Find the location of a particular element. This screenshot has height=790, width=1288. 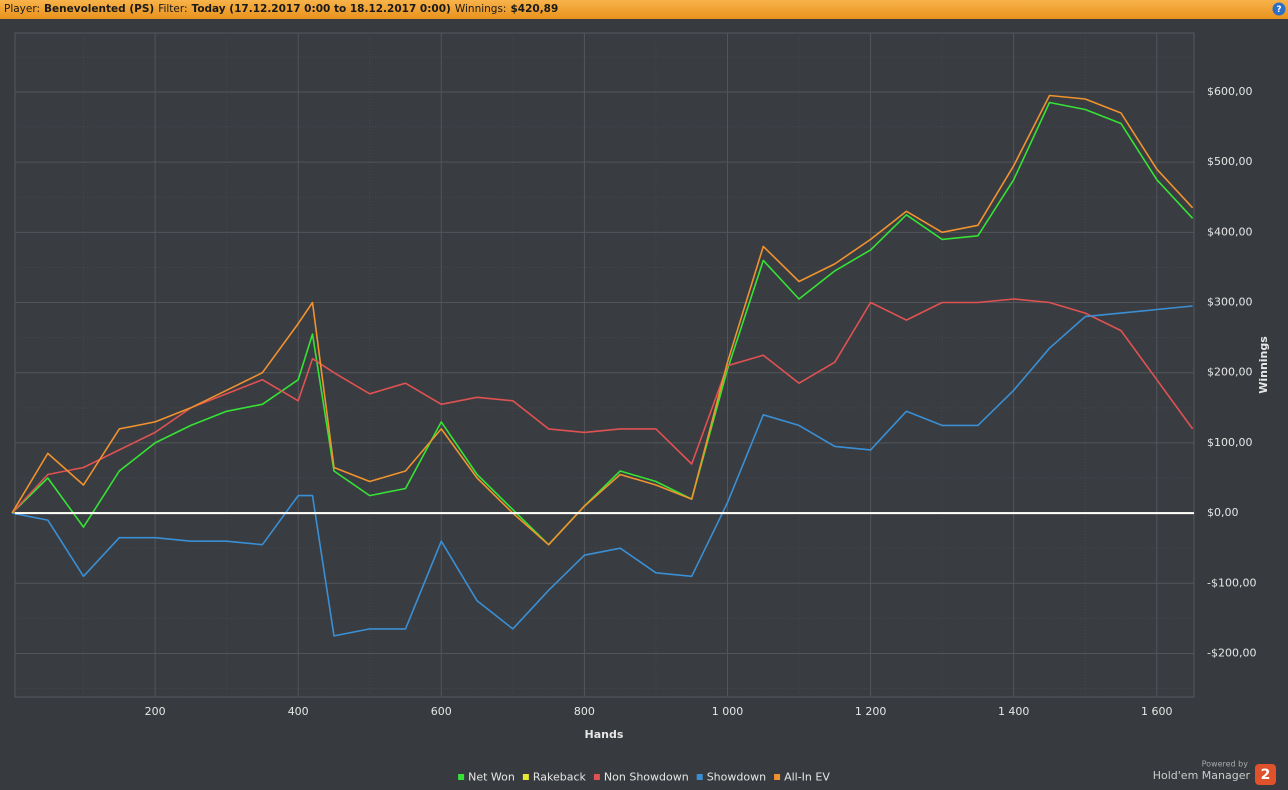

legend-label: Non Showdown is located at coordinates (646, 777).